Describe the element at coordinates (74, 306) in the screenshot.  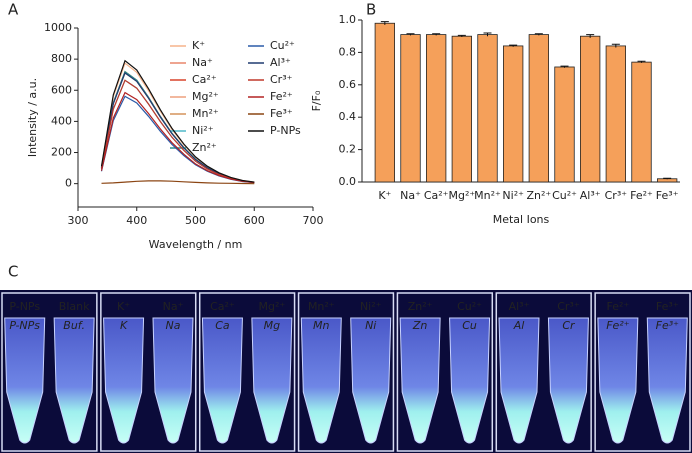
I see `tube-label: Blank` at that location.